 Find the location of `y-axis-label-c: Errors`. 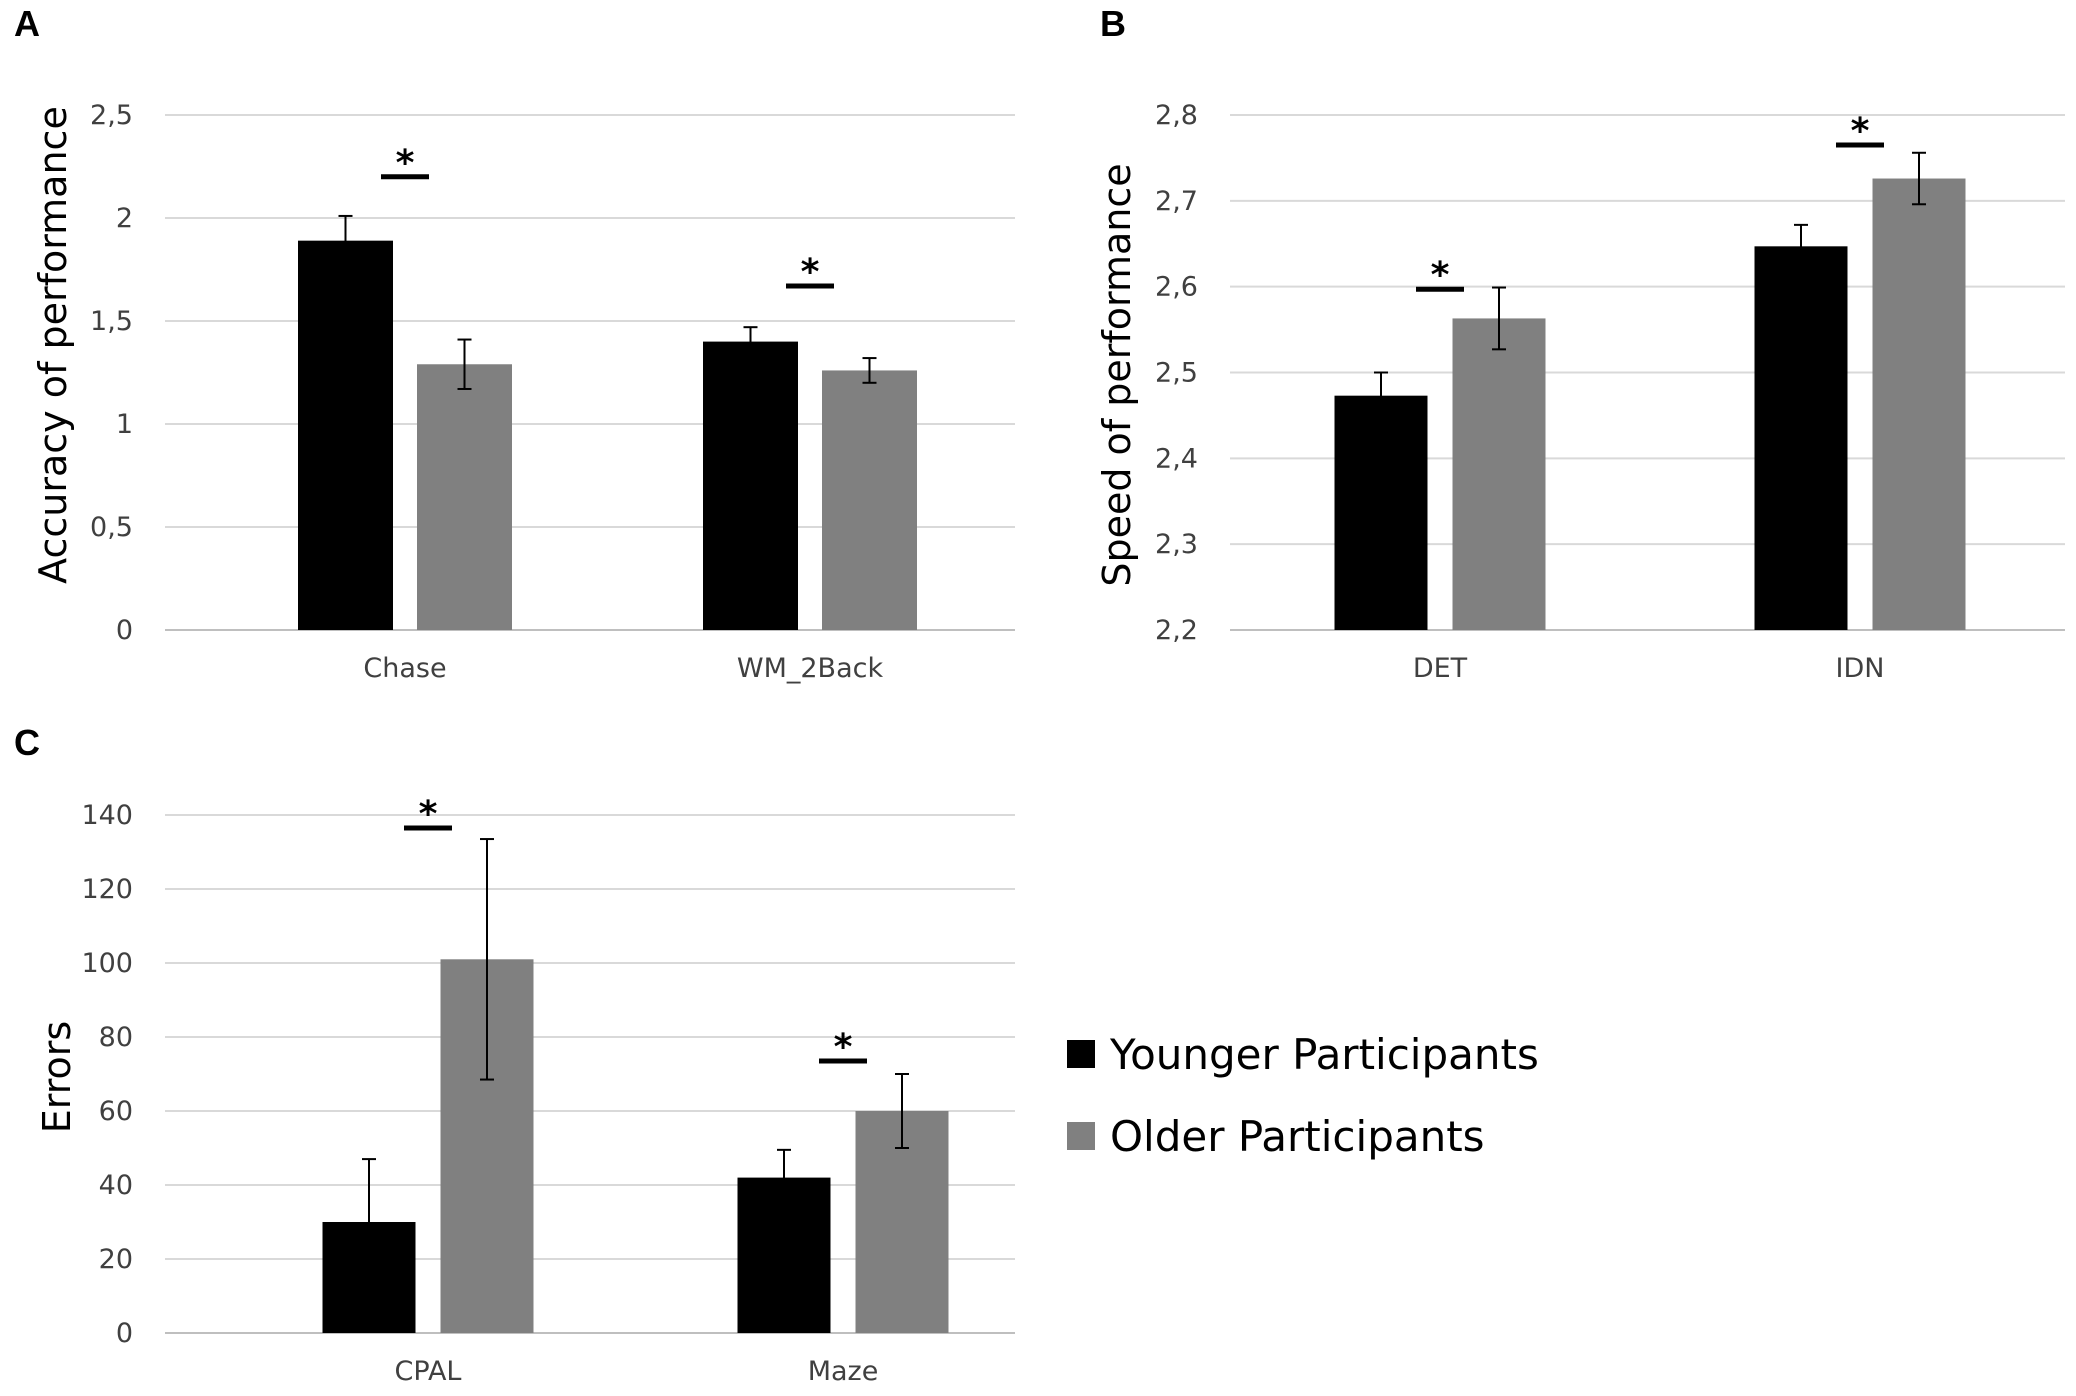

y-axis-label-c: Errors is located at coordinates (57, 1077).